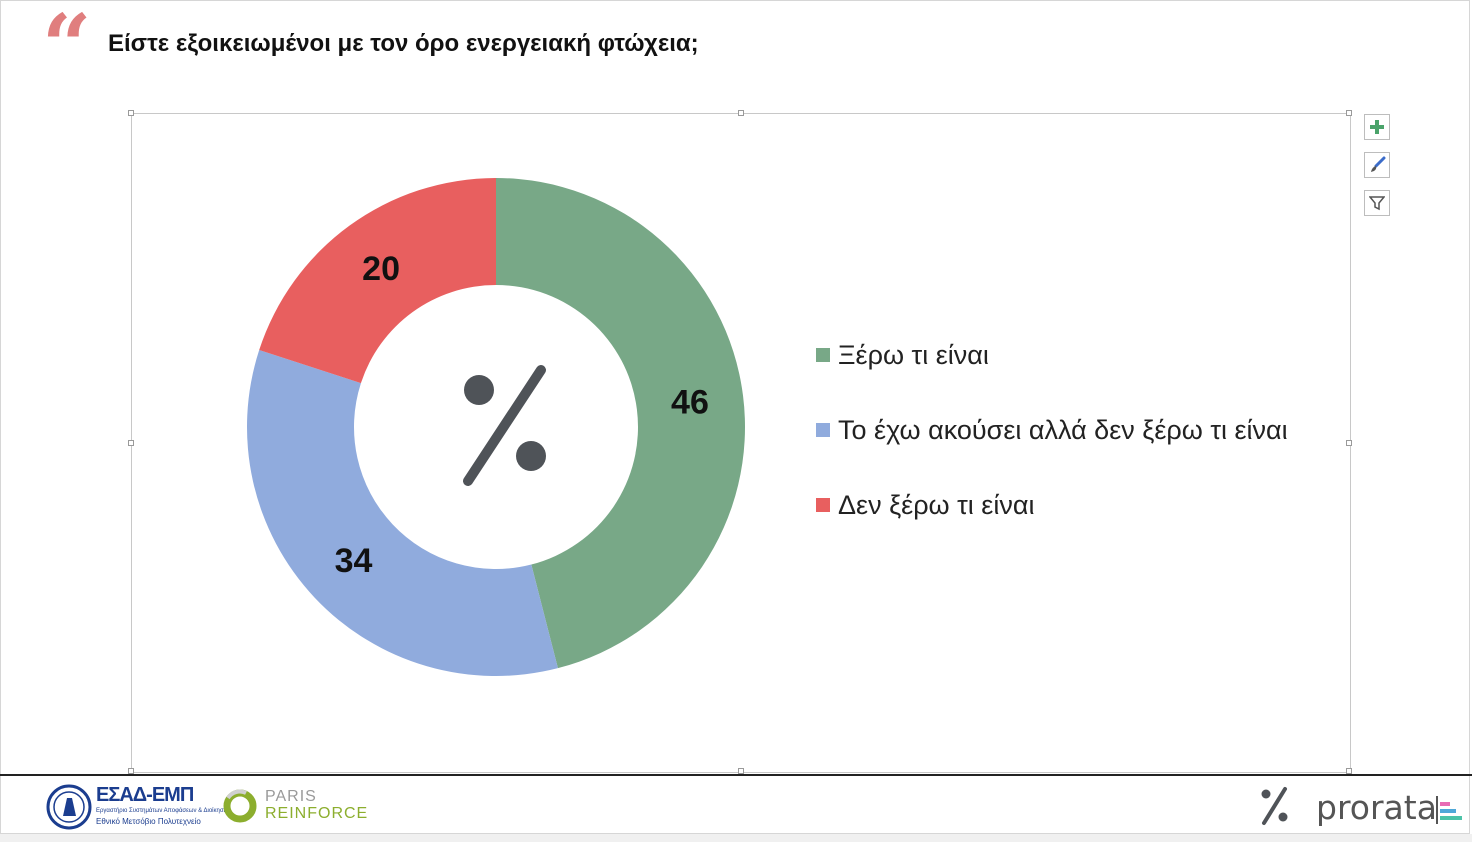 Image resolution: width=1472 pixels, height=842 pixels. I want to click on ntua-seal-icon, so click(69, 807).